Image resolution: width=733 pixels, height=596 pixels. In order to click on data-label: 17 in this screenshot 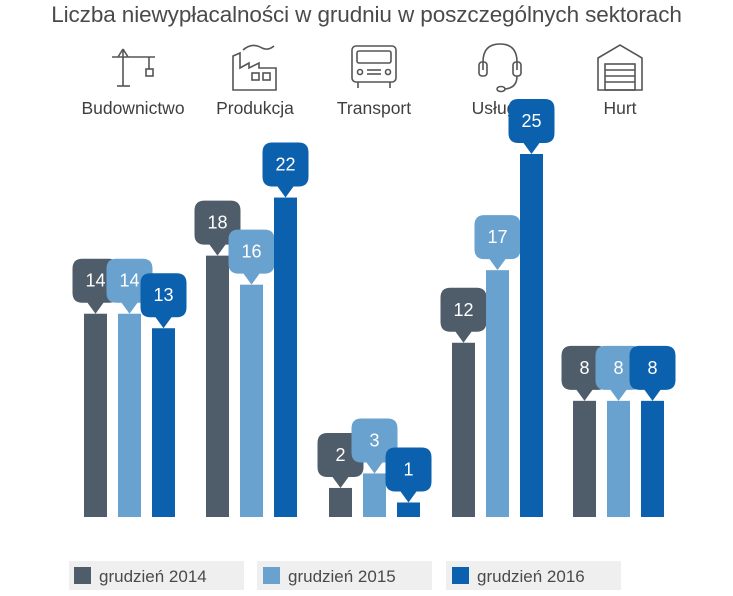, I will do `click(497, 237)`.